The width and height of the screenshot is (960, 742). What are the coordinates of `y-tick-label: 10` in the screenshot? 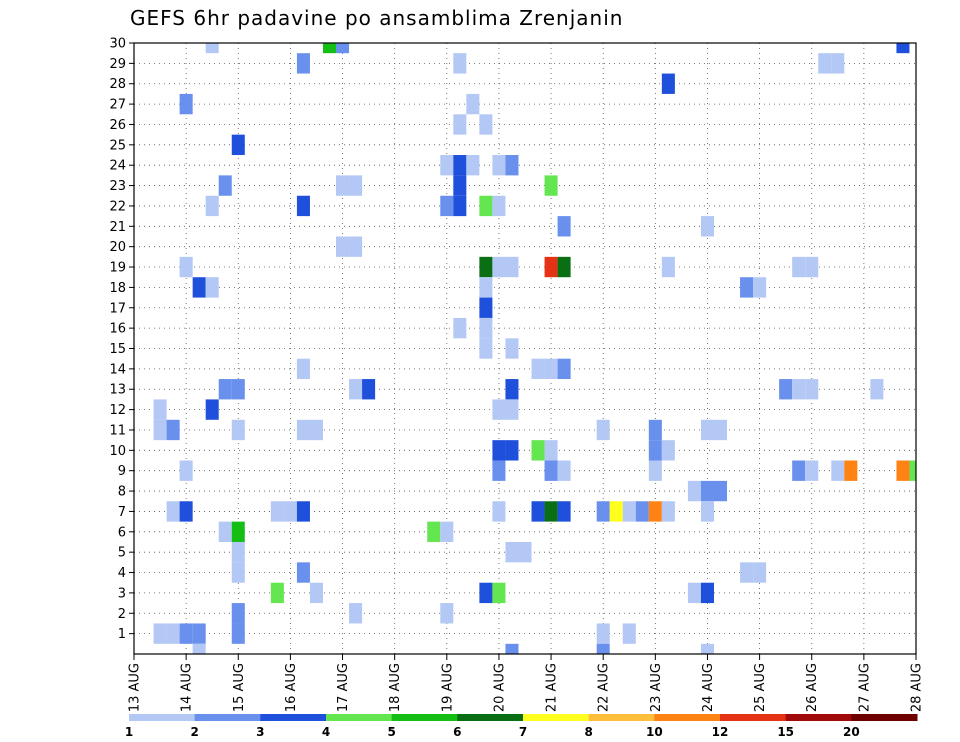 It's located at (117, 451).